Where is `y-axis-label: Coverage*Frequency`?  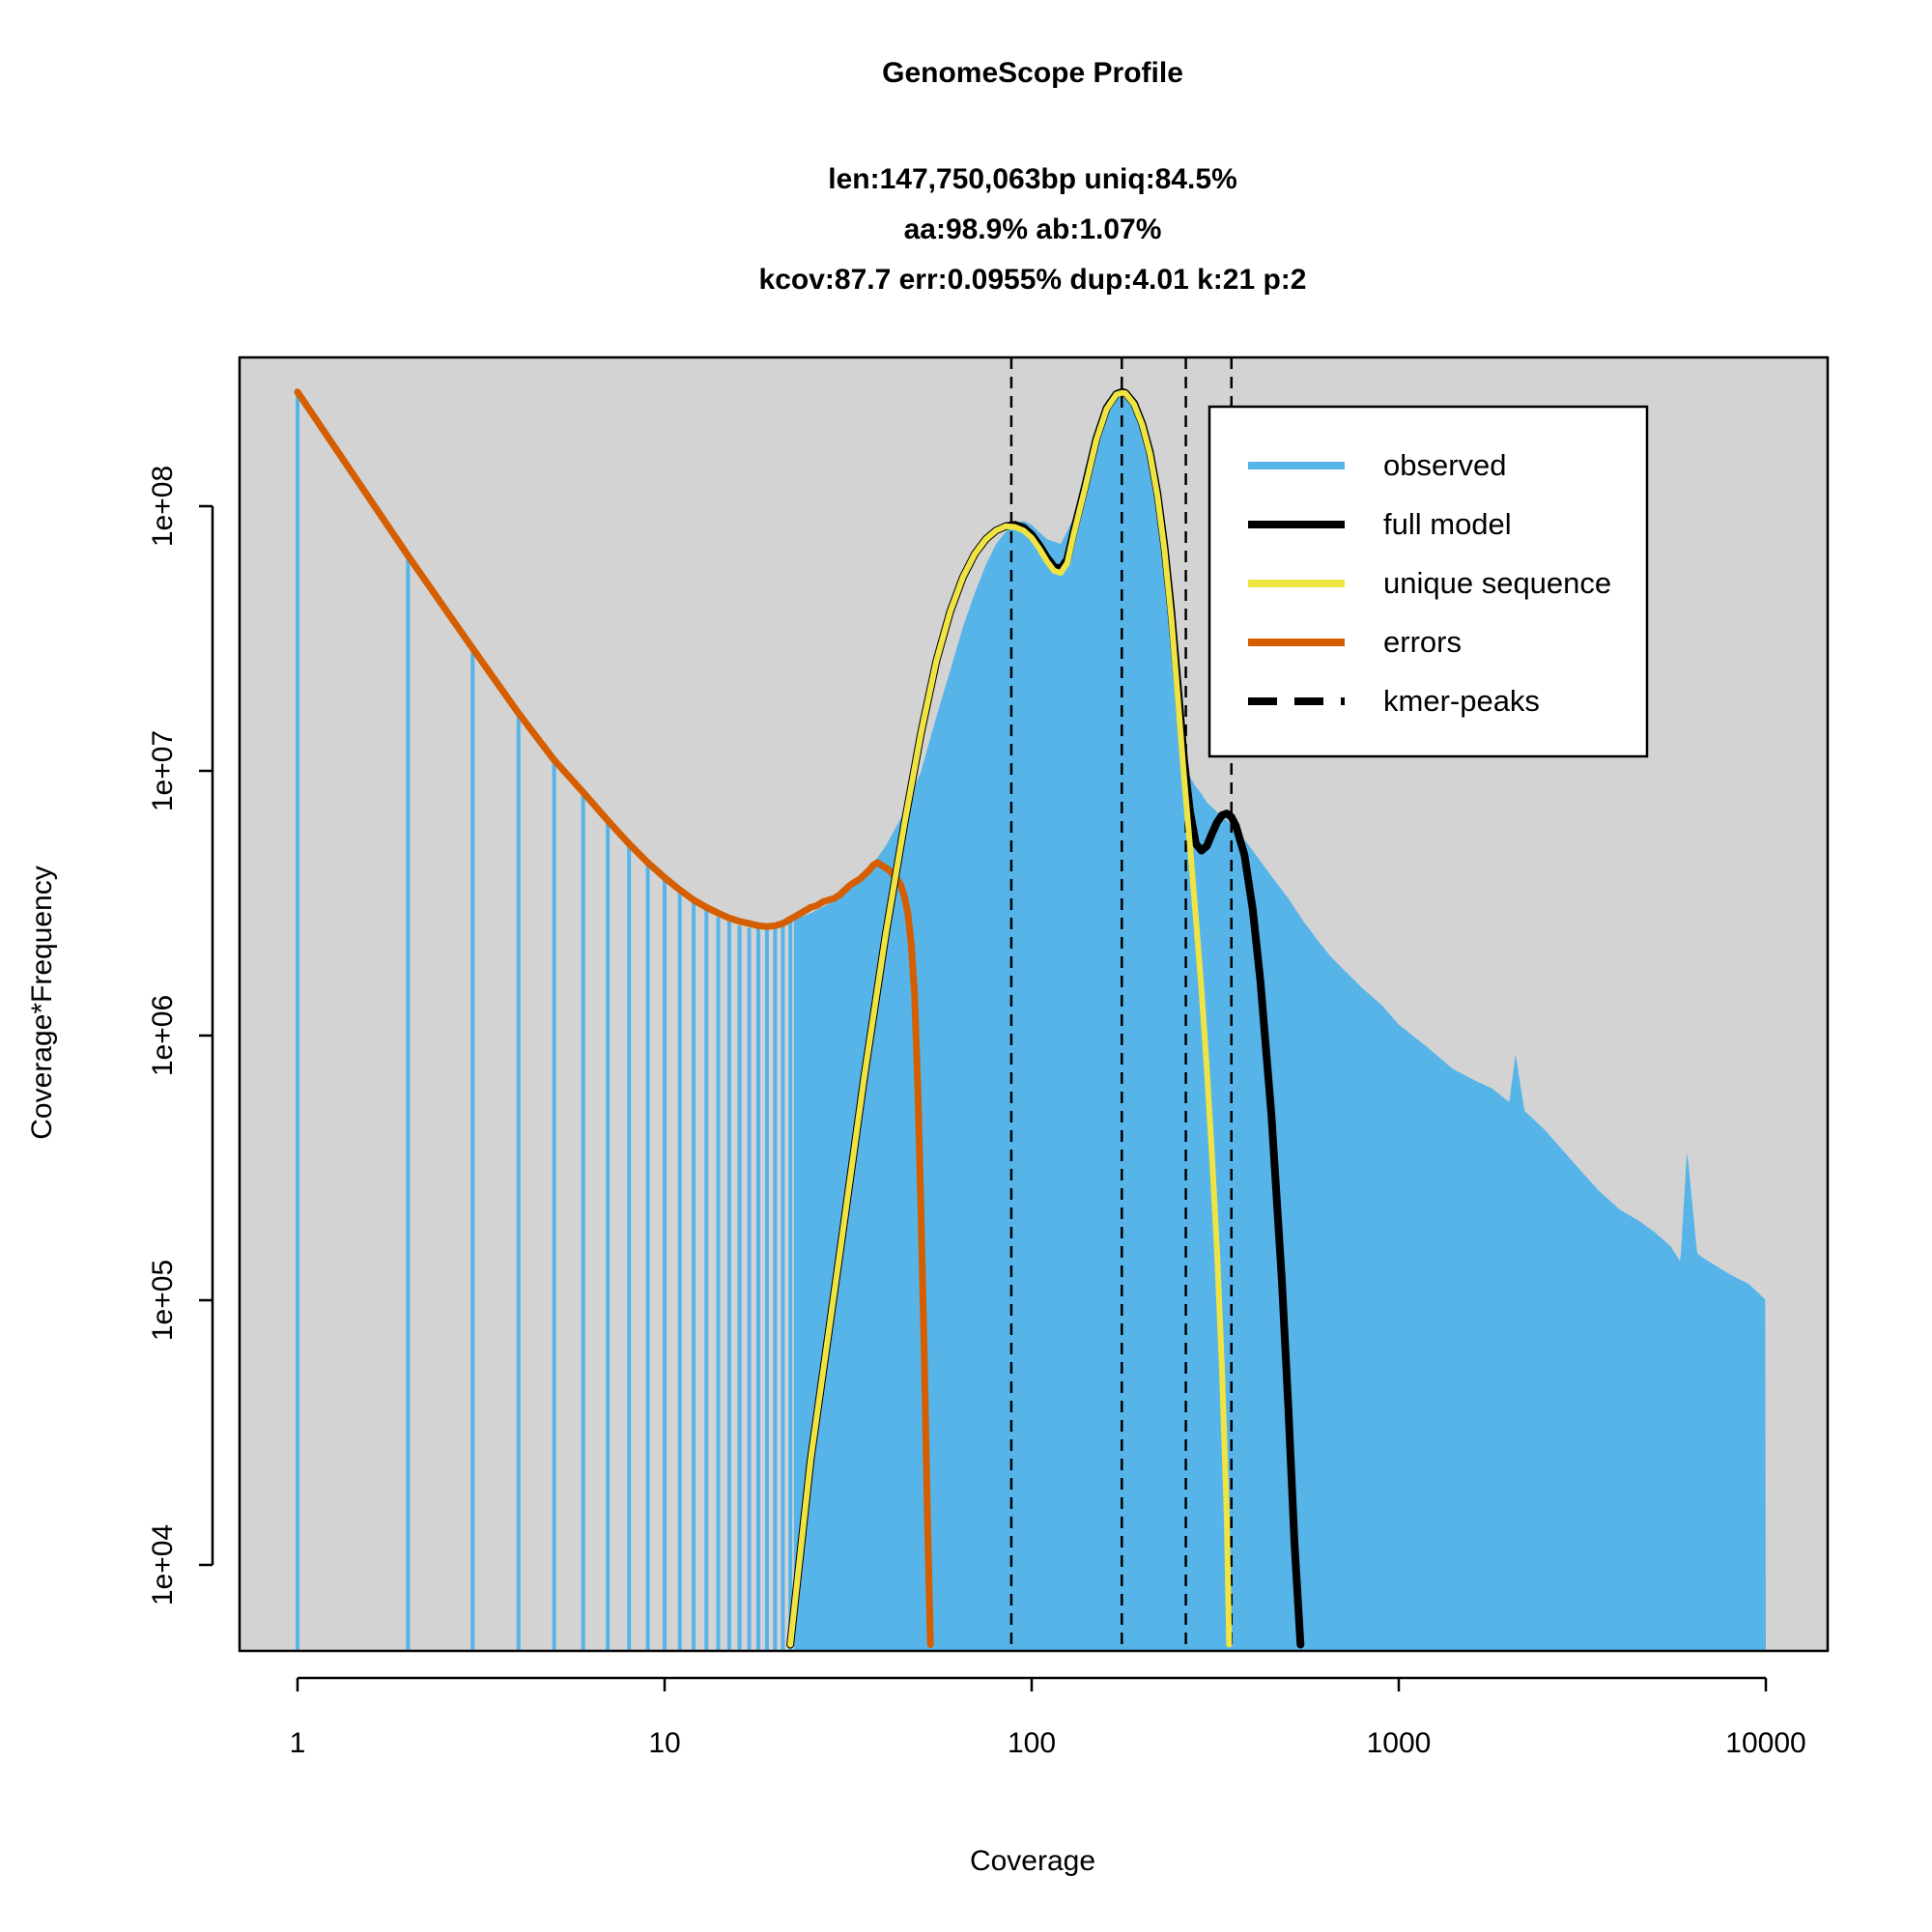 y-axis-label: Coverage*Frequency is located at coordinates (42, 1003).